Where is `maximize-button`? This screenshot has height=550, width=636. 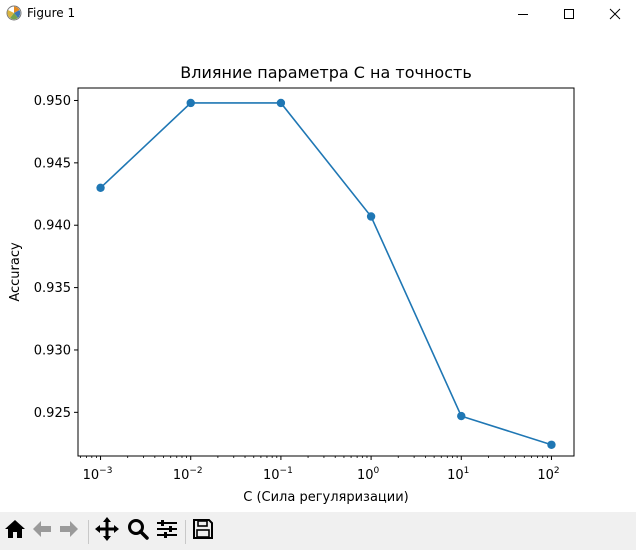 maximize-button is located at coordinates (569, 14).